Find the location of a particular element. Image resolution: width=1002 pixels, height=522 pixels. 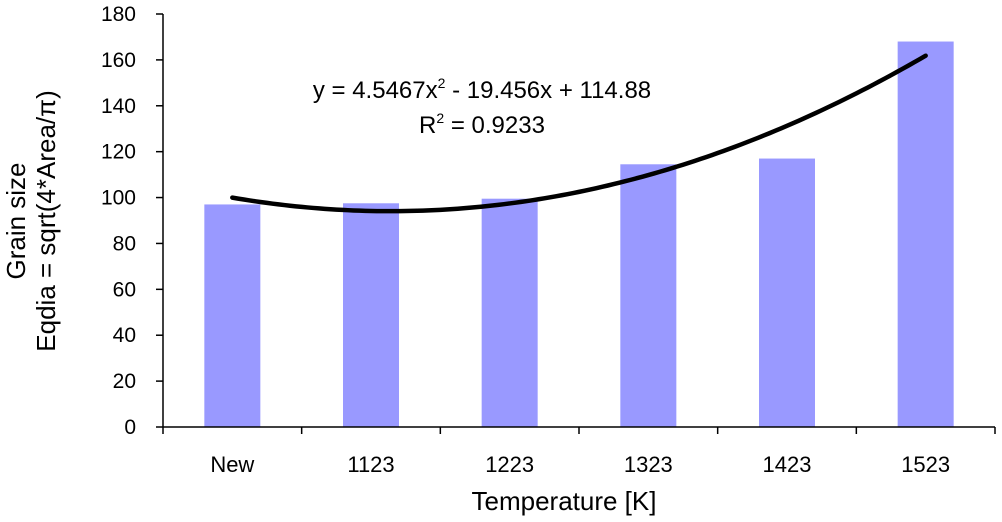

x-category-label: 1423 is located at coordinates (787, 464).